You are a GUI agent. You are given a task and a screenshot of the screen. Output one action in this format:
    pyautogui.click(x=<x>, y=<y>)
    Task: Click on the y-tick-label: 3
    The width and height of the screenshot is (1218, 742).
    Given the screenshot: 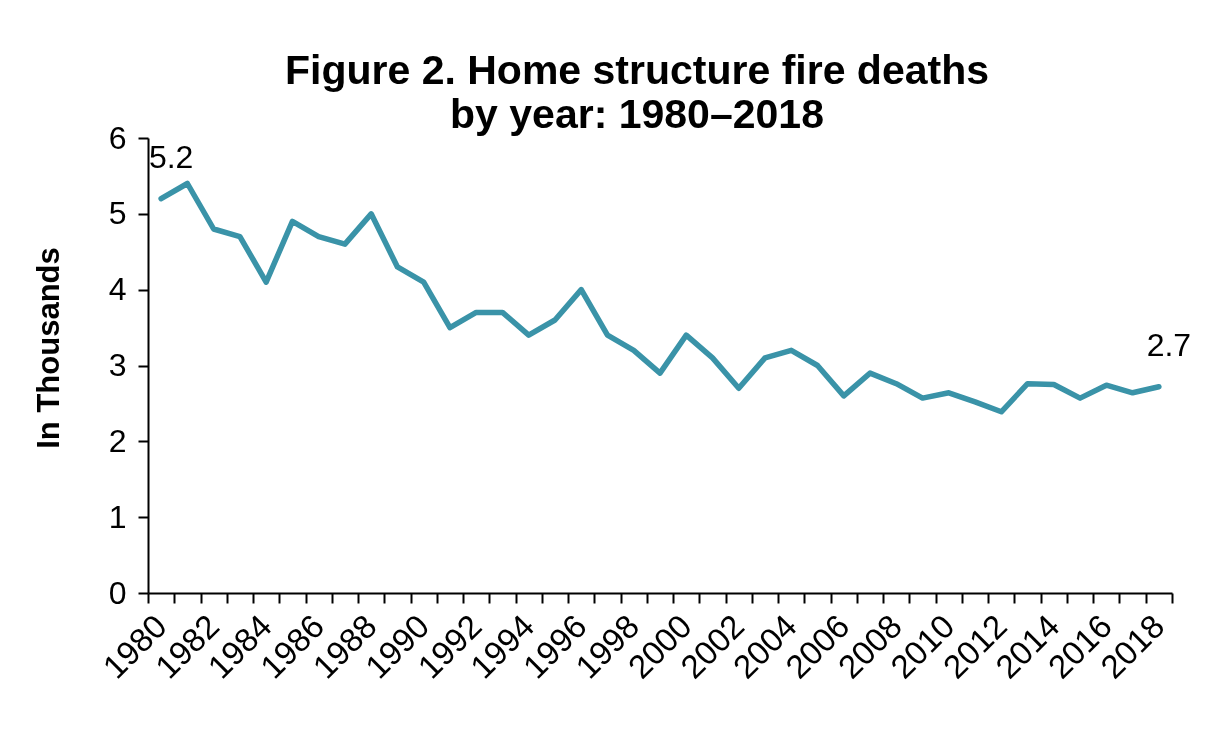 What is the action you would take?
    pyautogui.click(x=117, y=365)
    